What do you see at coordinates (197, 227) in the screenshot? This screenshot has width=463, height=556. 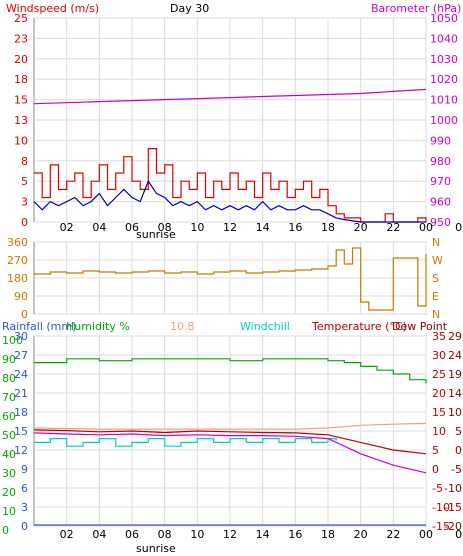 I see `wind-x-tick: 10` at bounding box center [197, 227].